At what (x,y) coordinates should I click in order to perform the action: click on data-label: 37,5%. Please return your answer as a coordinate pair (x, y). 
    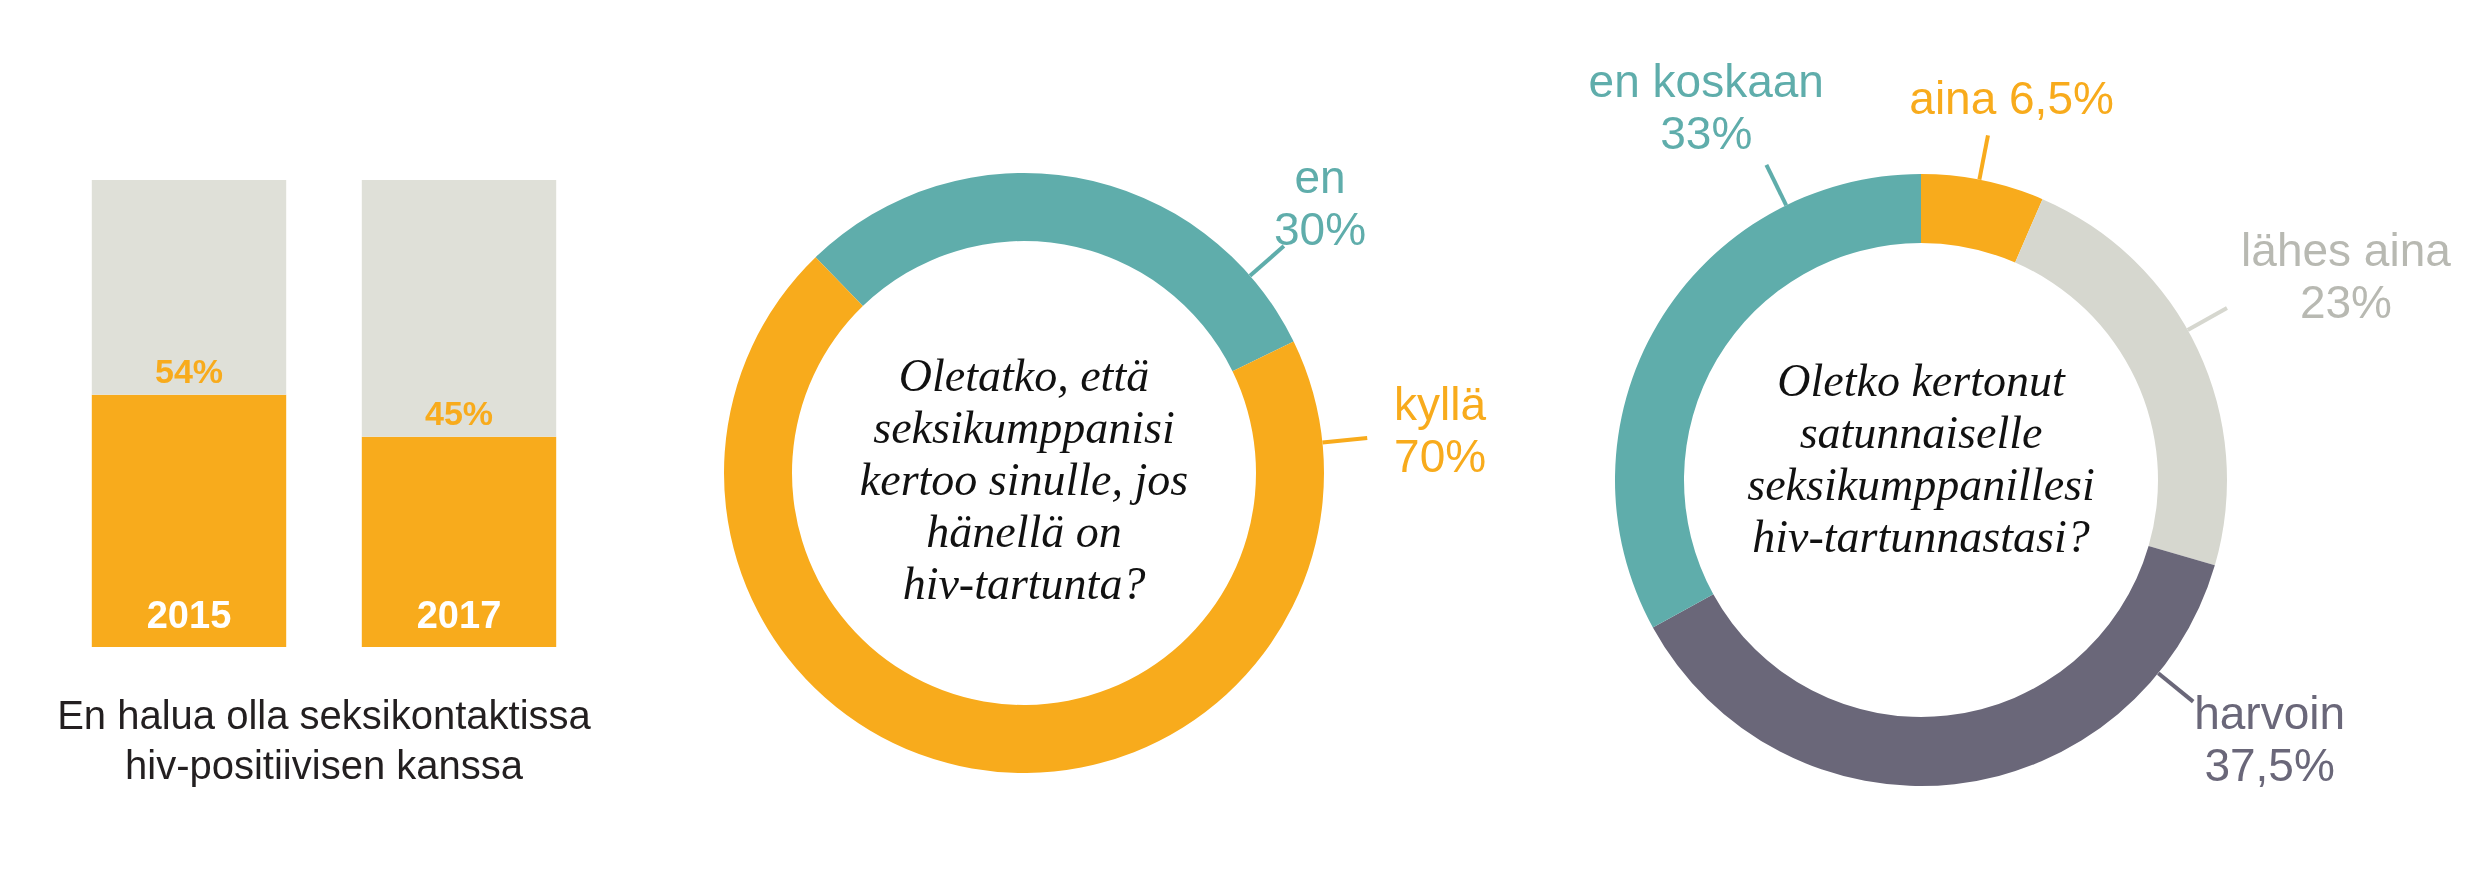
    Looking at the image, I should click on (2269, 764).